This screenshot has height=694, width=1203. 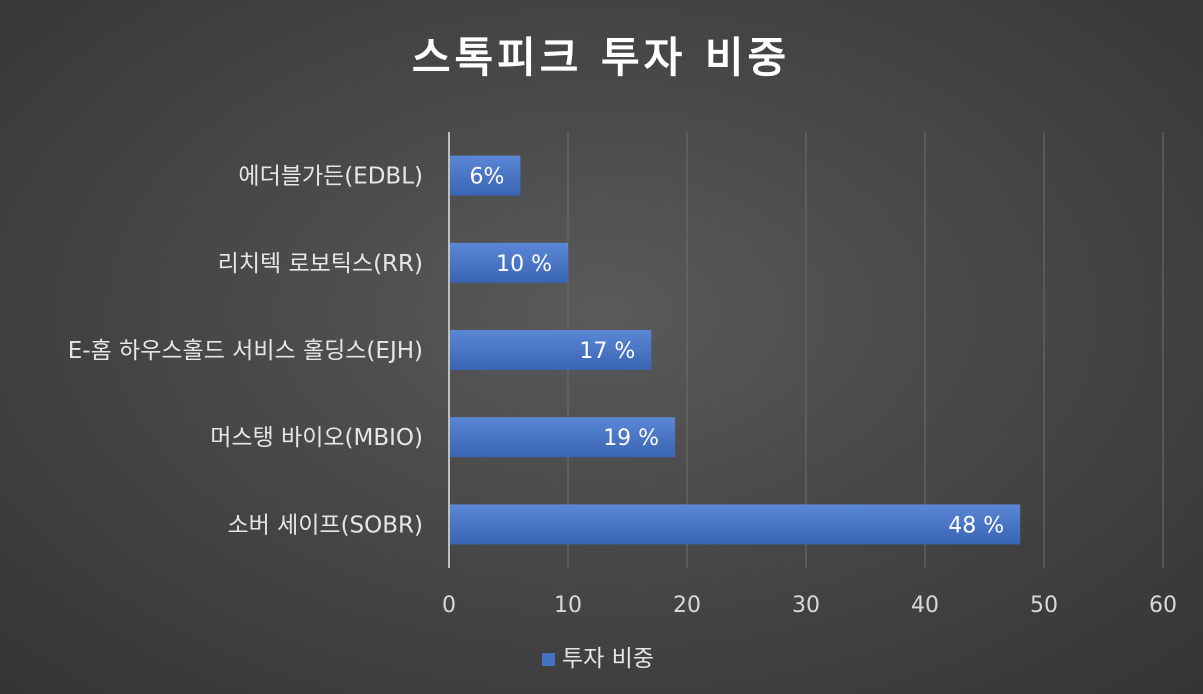 I want to click on x-tick-label: 60, so click(x=1163, y=605).